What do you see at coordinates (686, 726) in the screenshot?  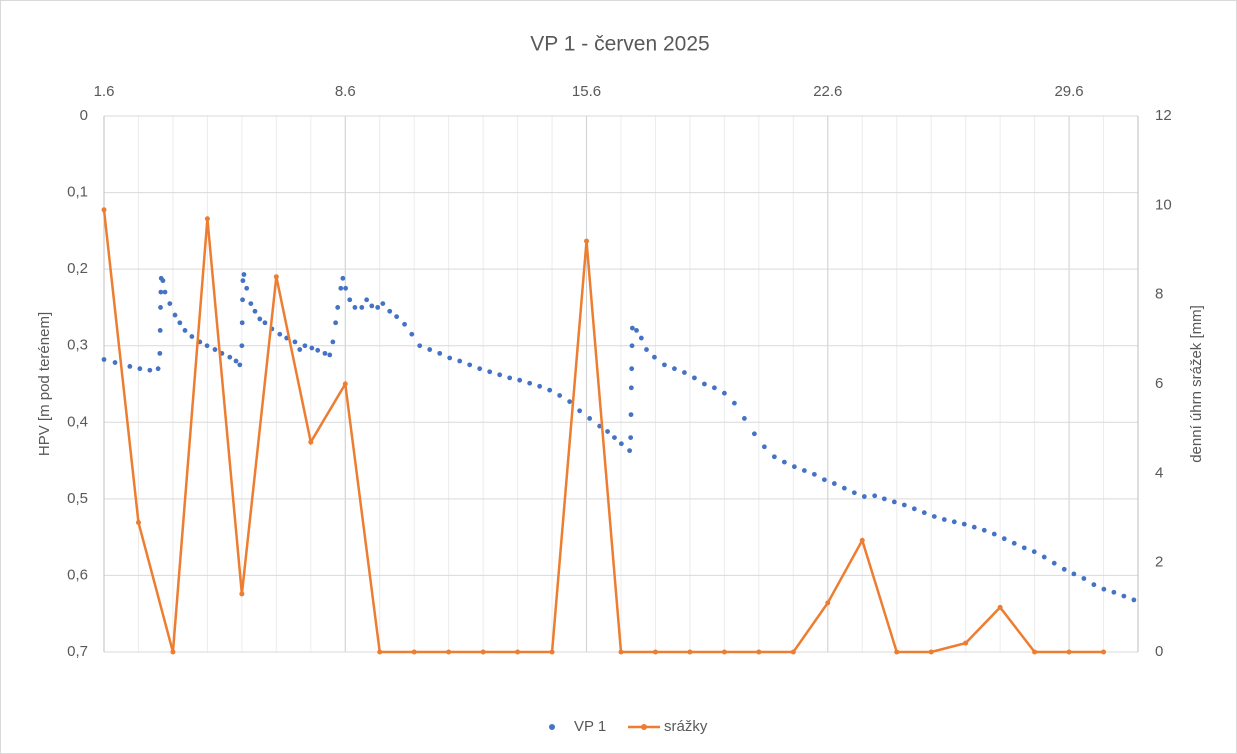 I see `legend-label: srážky` at bounding box center [686, 726].